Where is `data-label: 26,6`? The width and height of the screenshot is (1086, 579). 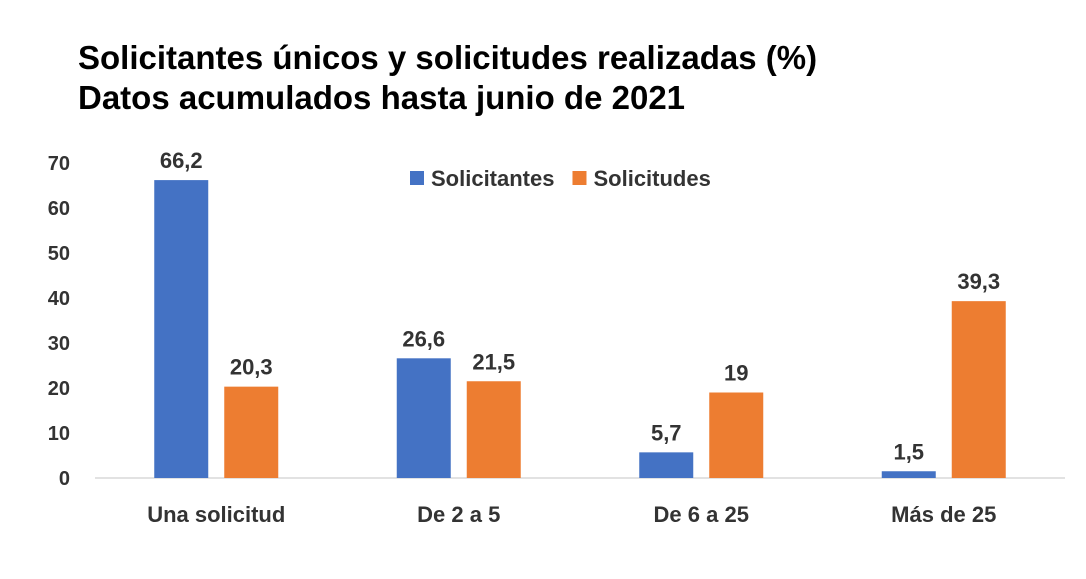 data-label: 26,6 is located at coordinates (423, 338).